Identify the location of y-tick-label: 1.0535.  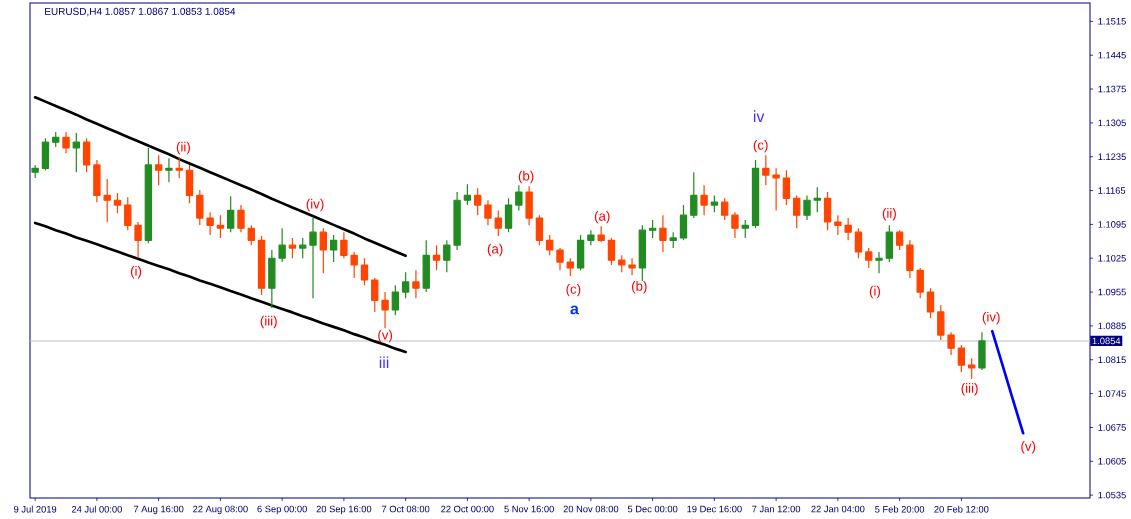
(1112, 495).